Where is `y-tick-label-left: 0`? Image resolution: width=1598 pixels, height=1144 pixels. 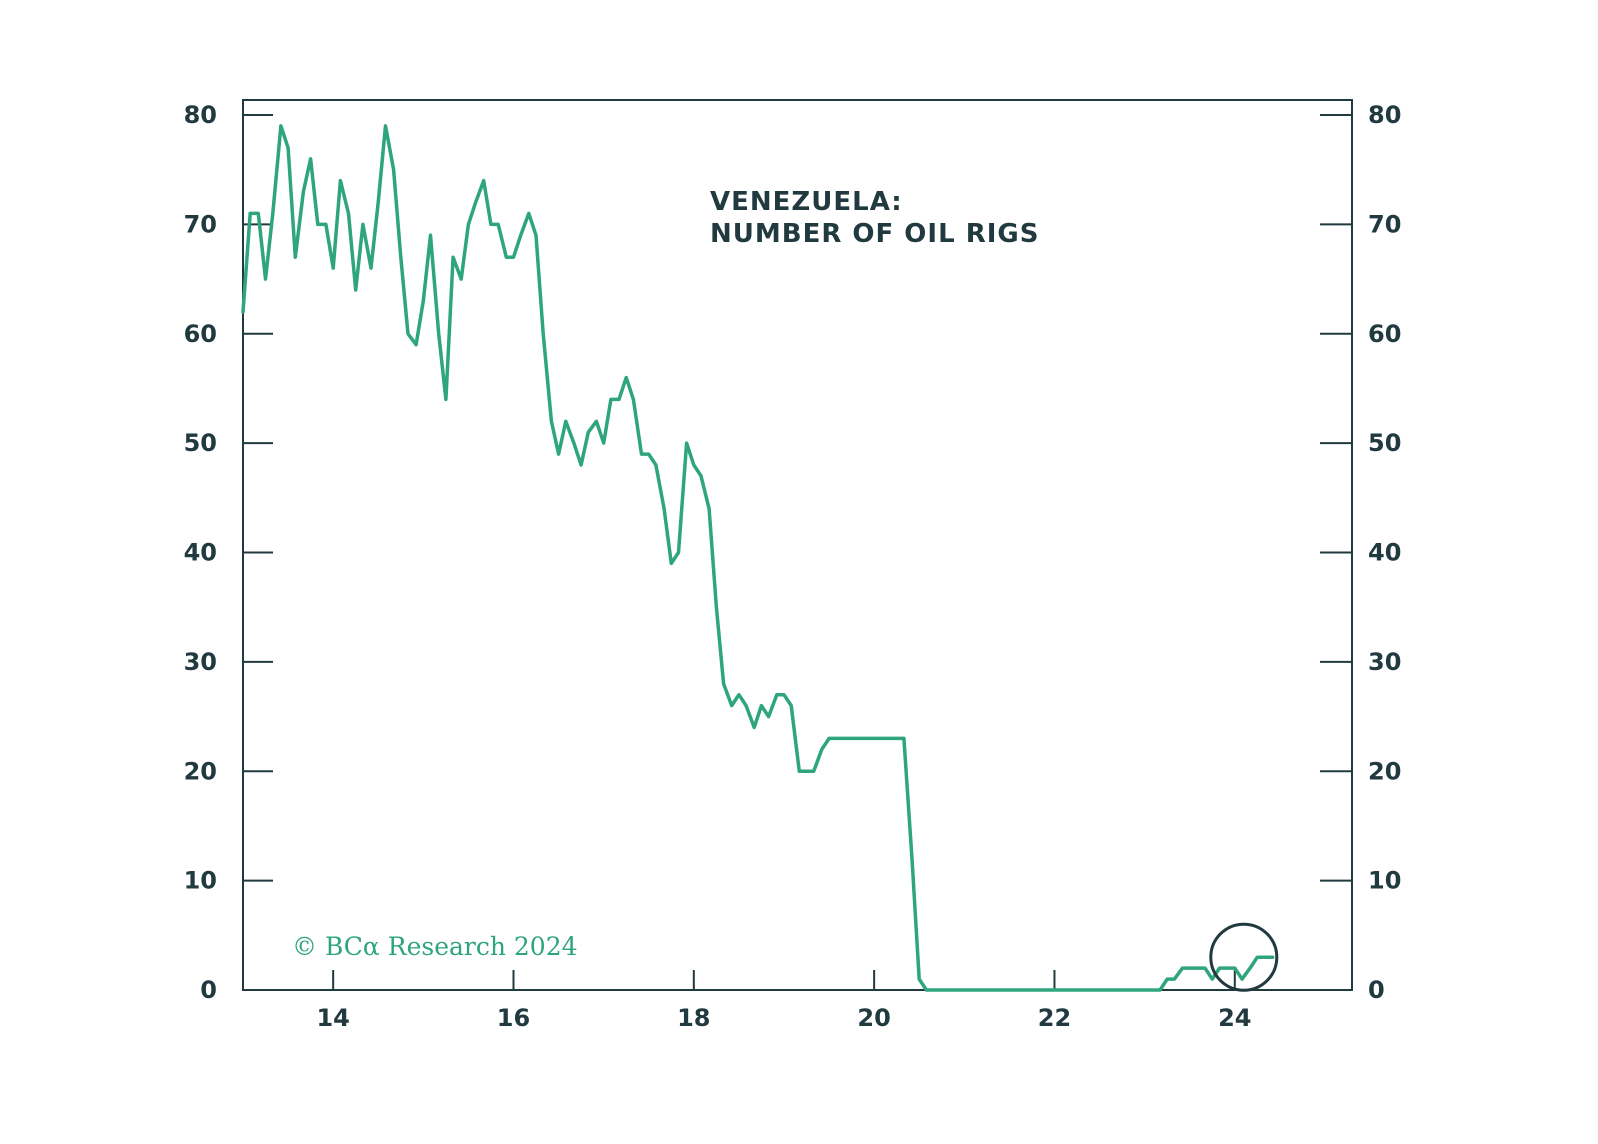
y-tick-label-left: 0 is located at coordinates (208, 990).